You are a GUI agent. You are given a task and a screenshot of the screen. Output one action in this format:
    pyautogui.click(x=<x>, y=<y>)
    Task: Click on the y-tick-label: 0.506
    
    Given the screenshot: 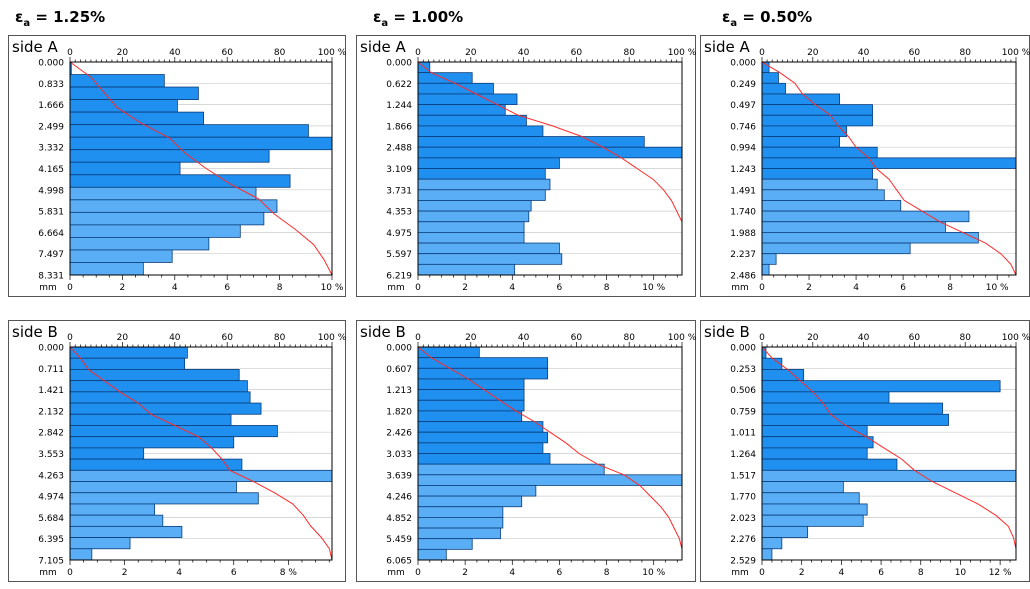 What is the action you would take?
    pyautogui.click(x=743, y=391)
    